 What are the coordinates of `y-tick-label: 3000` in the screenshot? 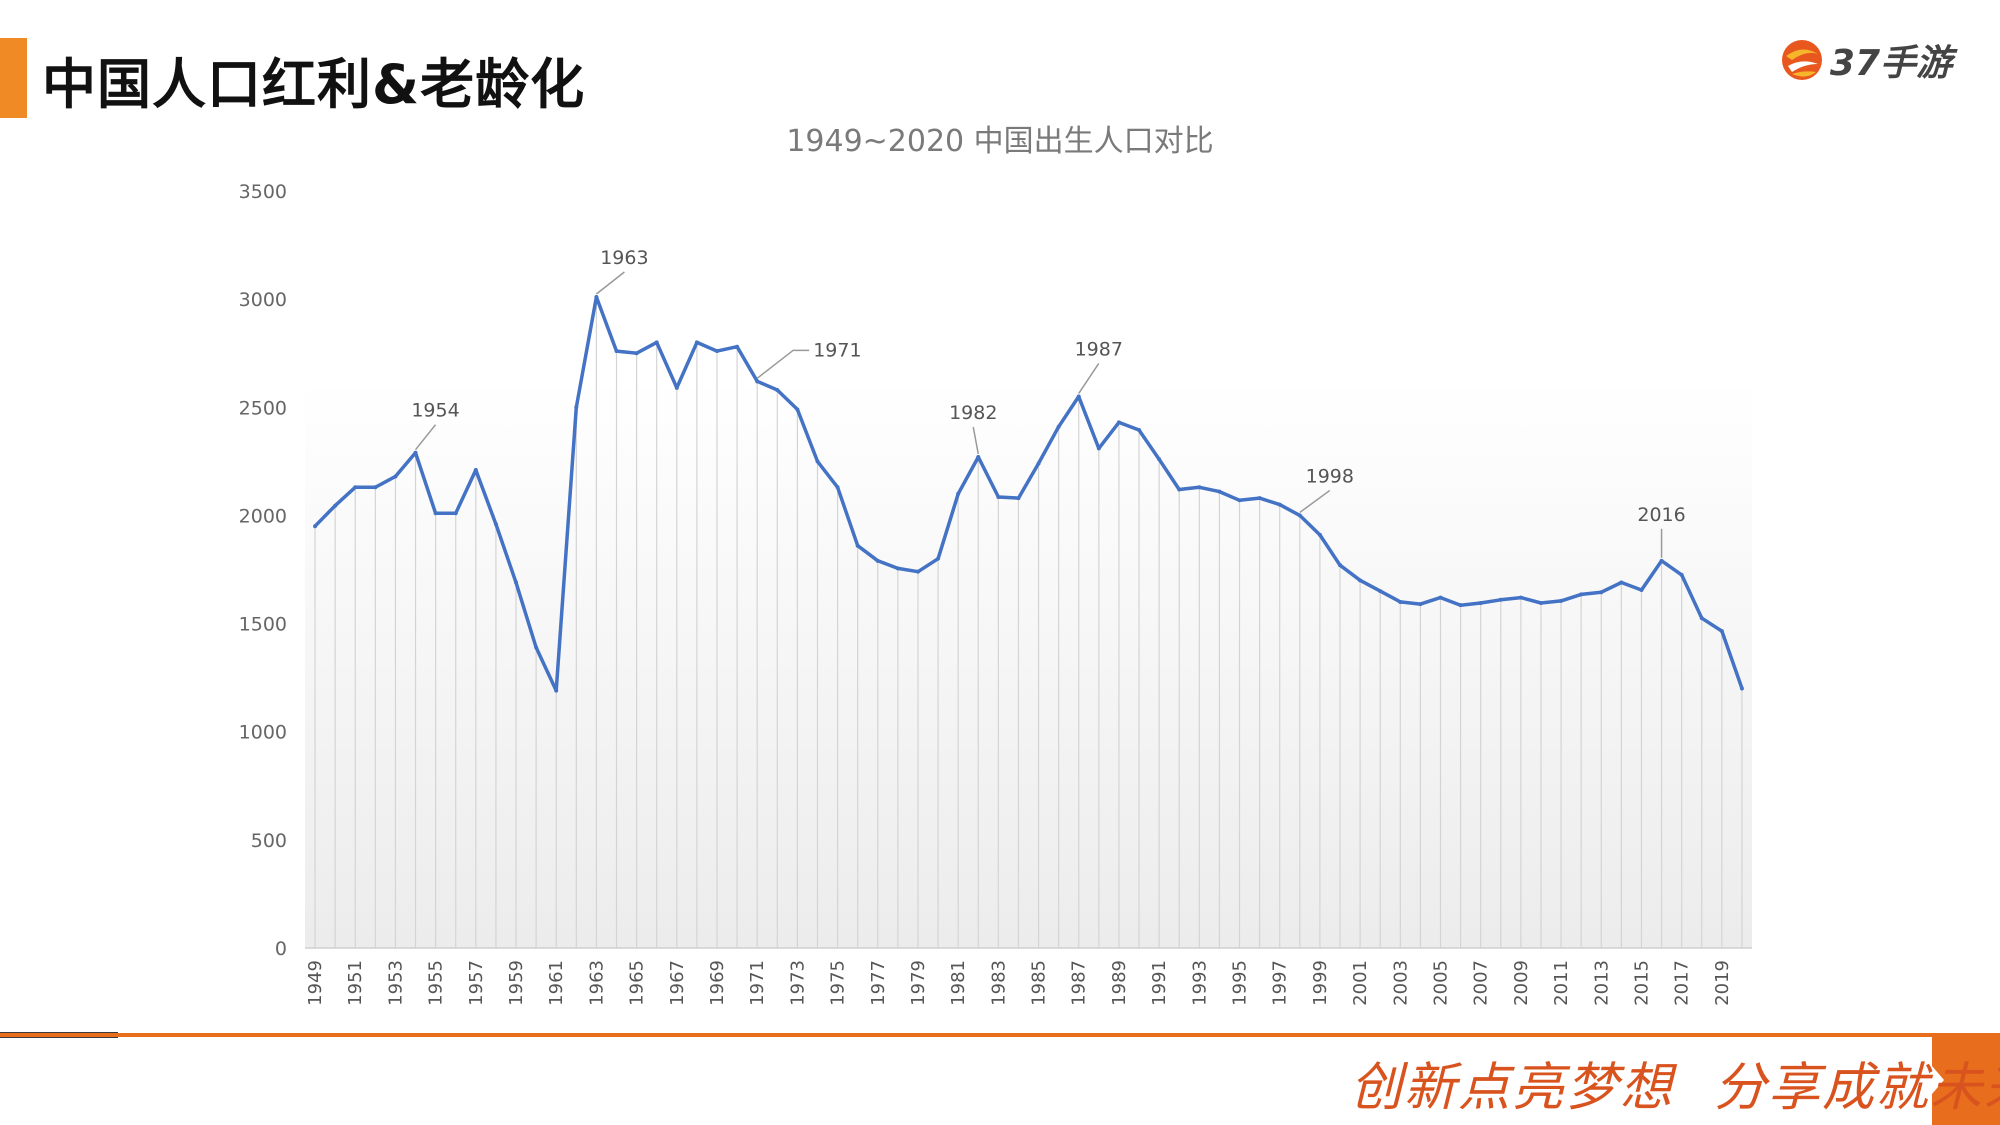 It's located at (263, 300).